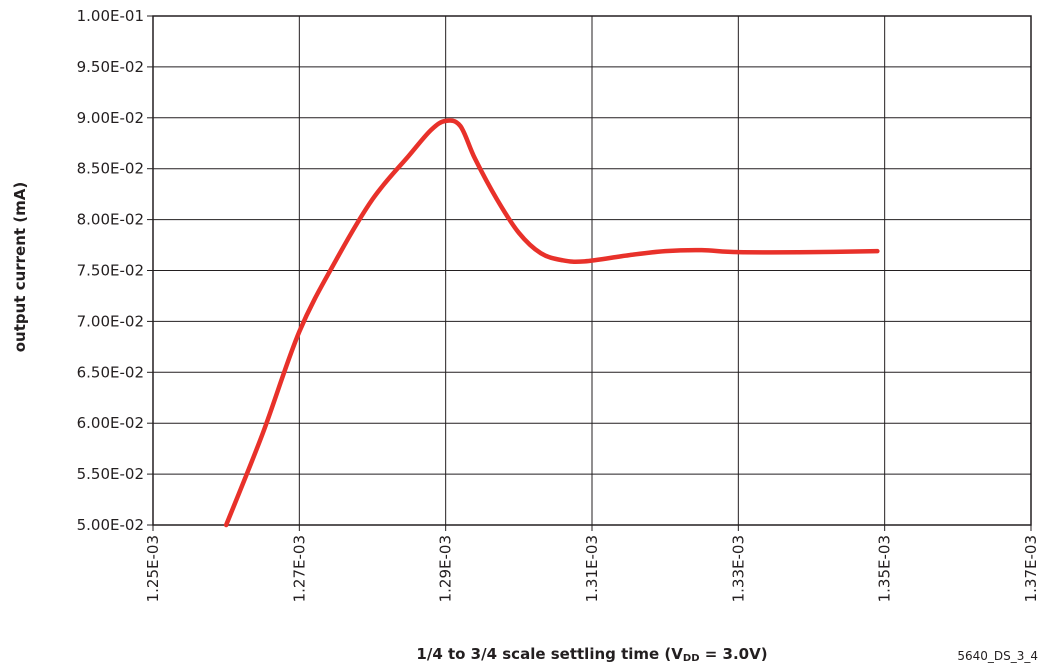  Describe the element at coordinates (1031, 568) in the screenshot. I see `x-tick-label: 1.37E-03` at that location.